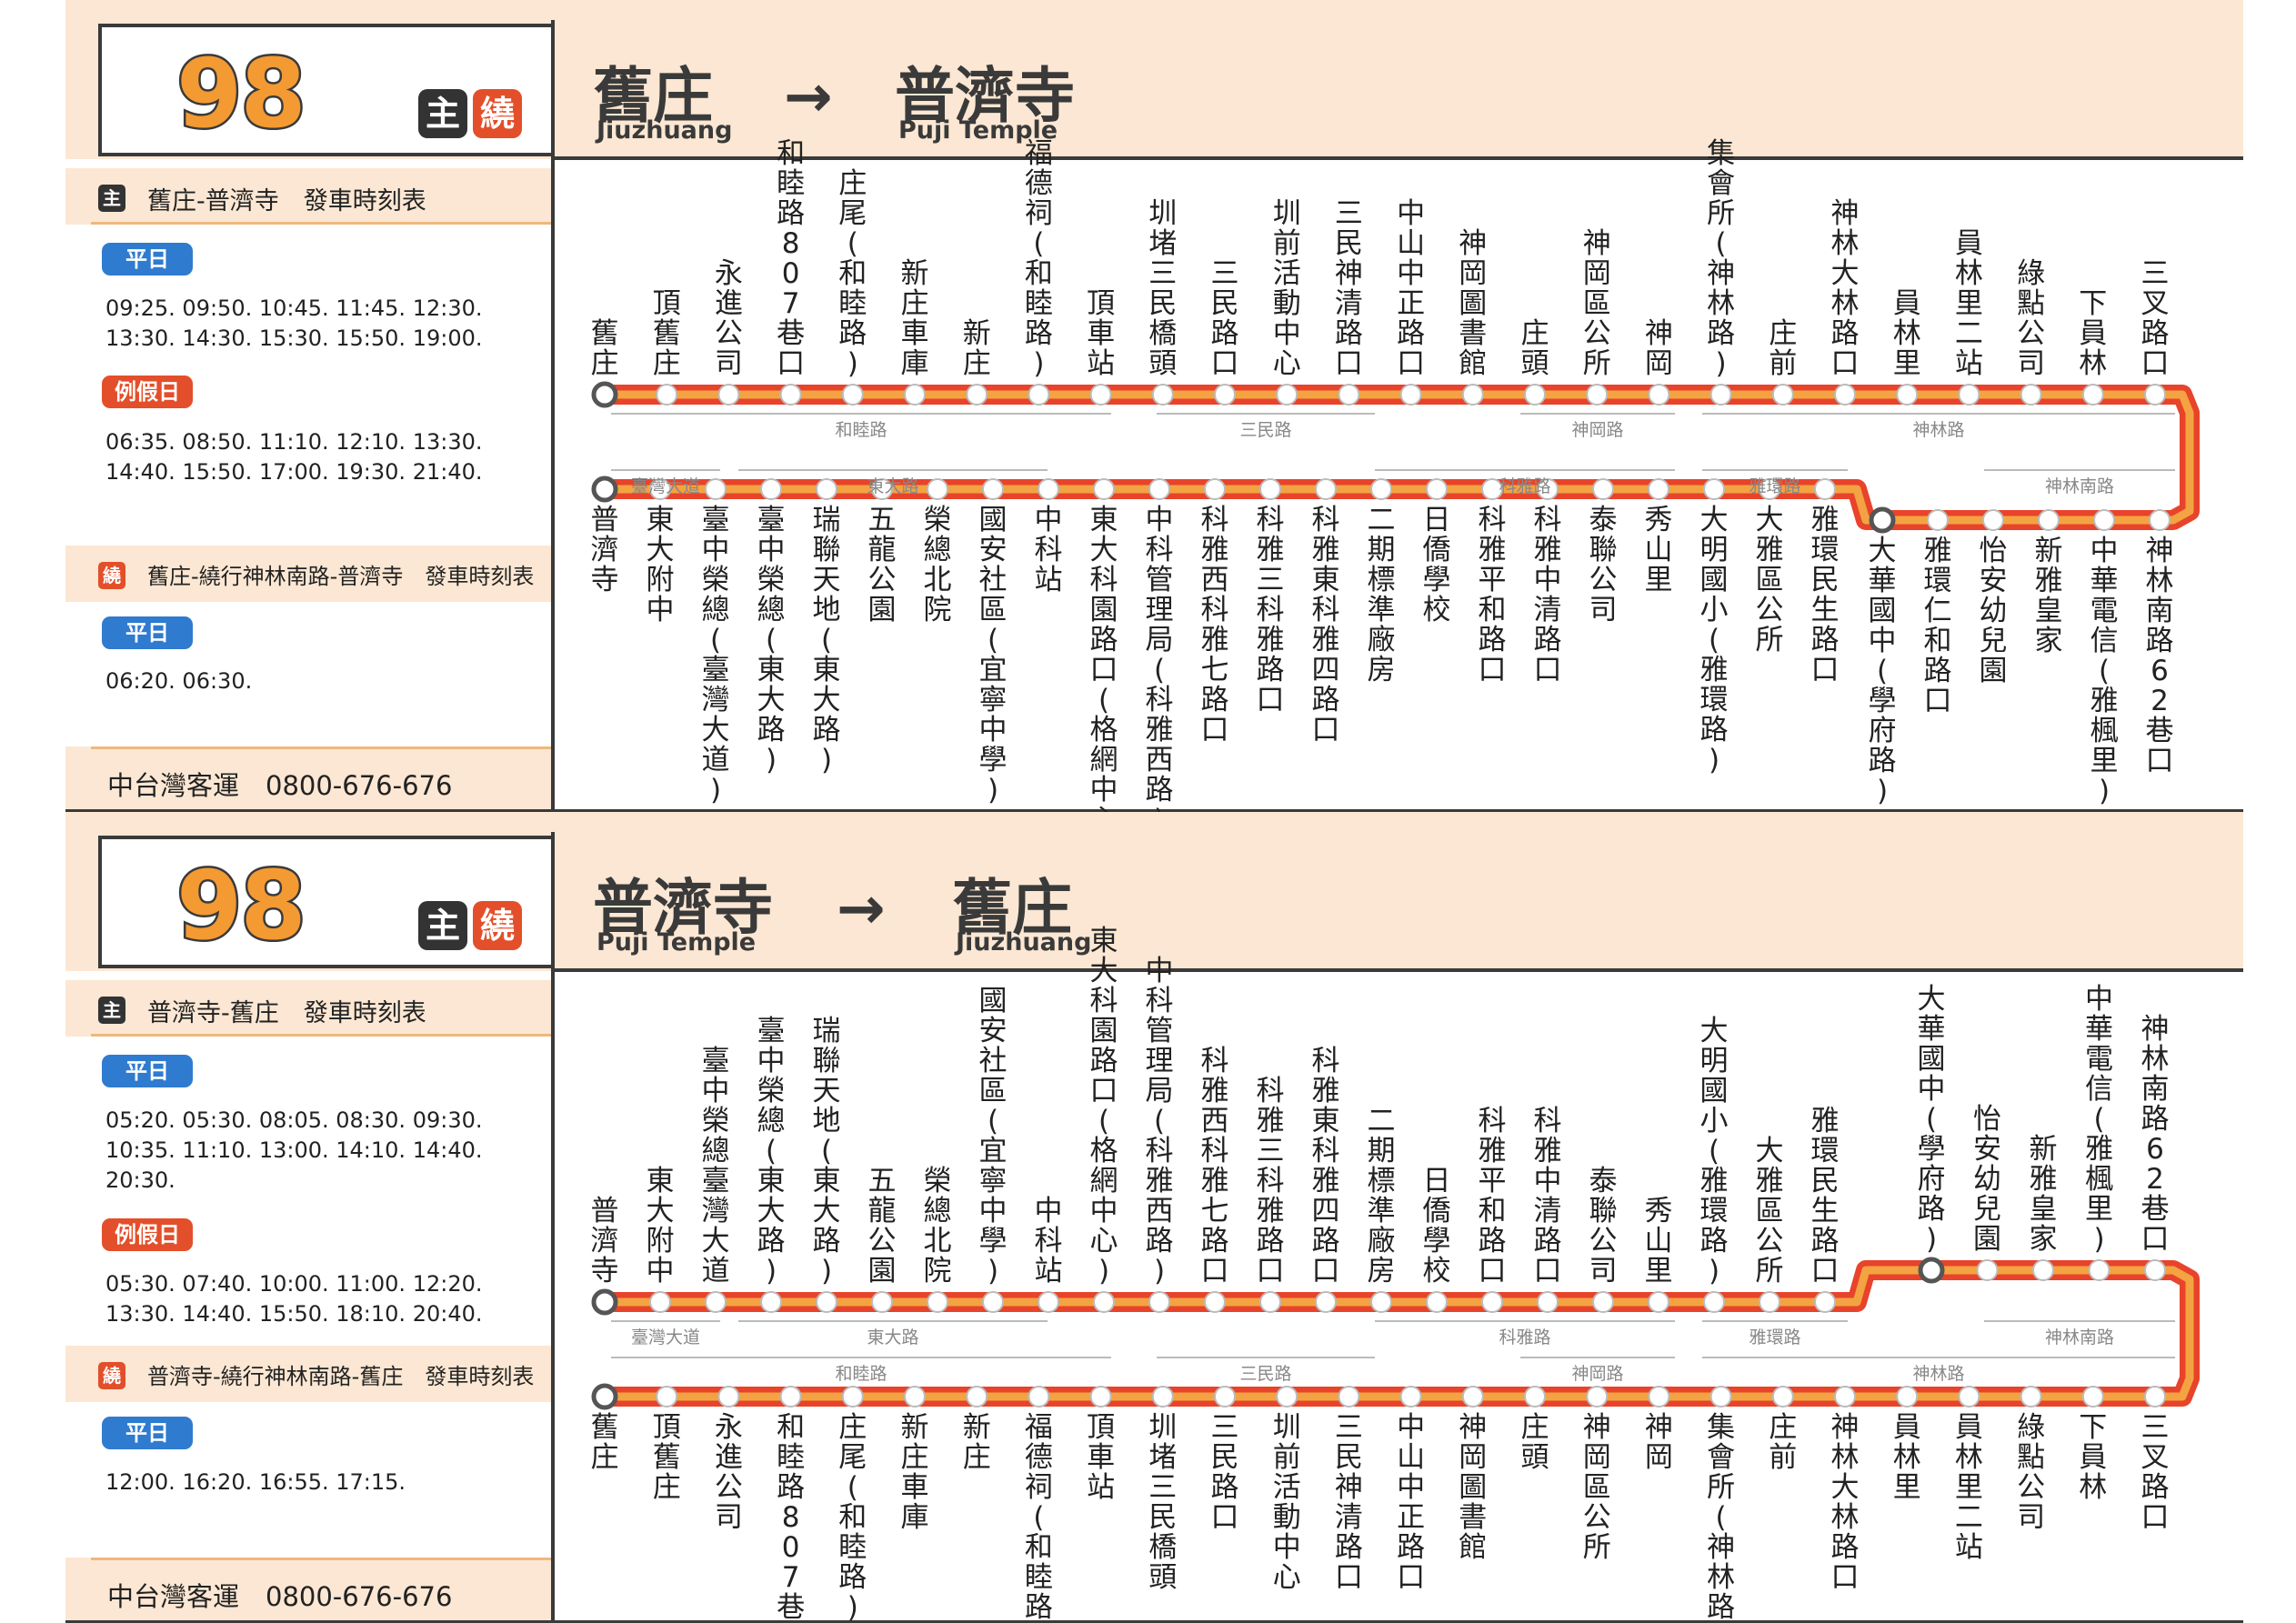 The image size is (2296, 1623). Describe the element at coordinates (1987, 1179) in the screenshot. I see `loop-stop-label: 怡安幼兒園` at that location.